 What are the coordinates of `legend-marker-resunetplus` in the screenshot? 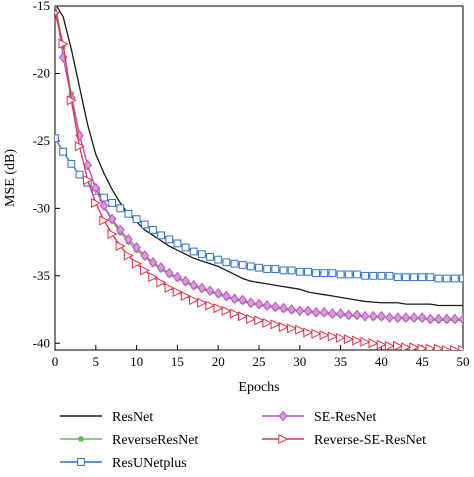 It's located at (81, 462).